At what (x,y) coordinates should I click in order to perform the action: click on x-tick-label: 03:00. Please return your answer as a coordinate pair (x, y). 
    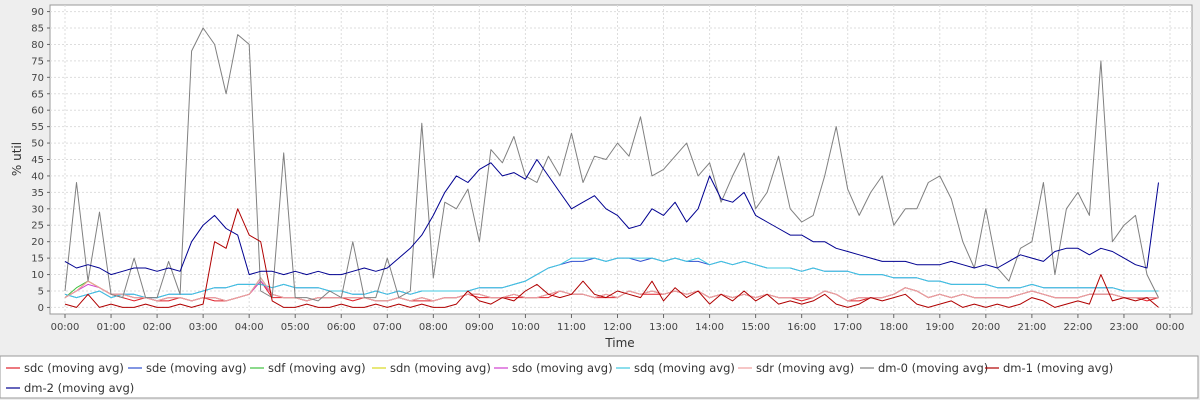
    Looking at the image, I should click on (203, 327).